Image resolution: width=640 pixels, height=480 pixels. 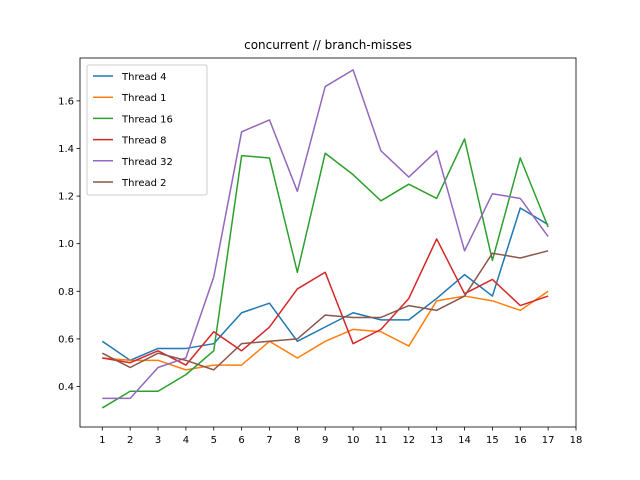 I want to click on y-tick-label: 1.0, so click(x=66, y=244).